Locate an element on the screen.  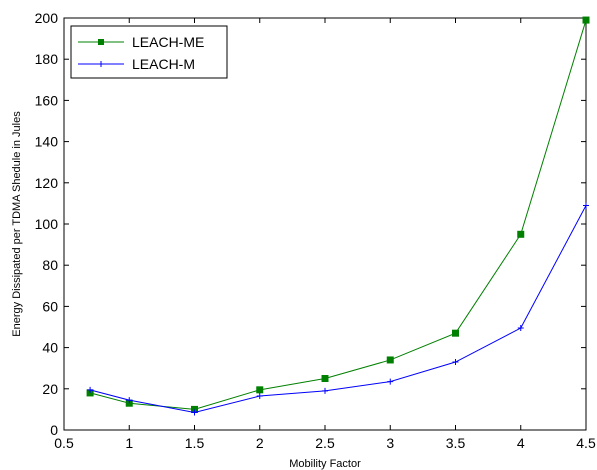
y-tick-label: 0 is located at coordinates (54, 430).